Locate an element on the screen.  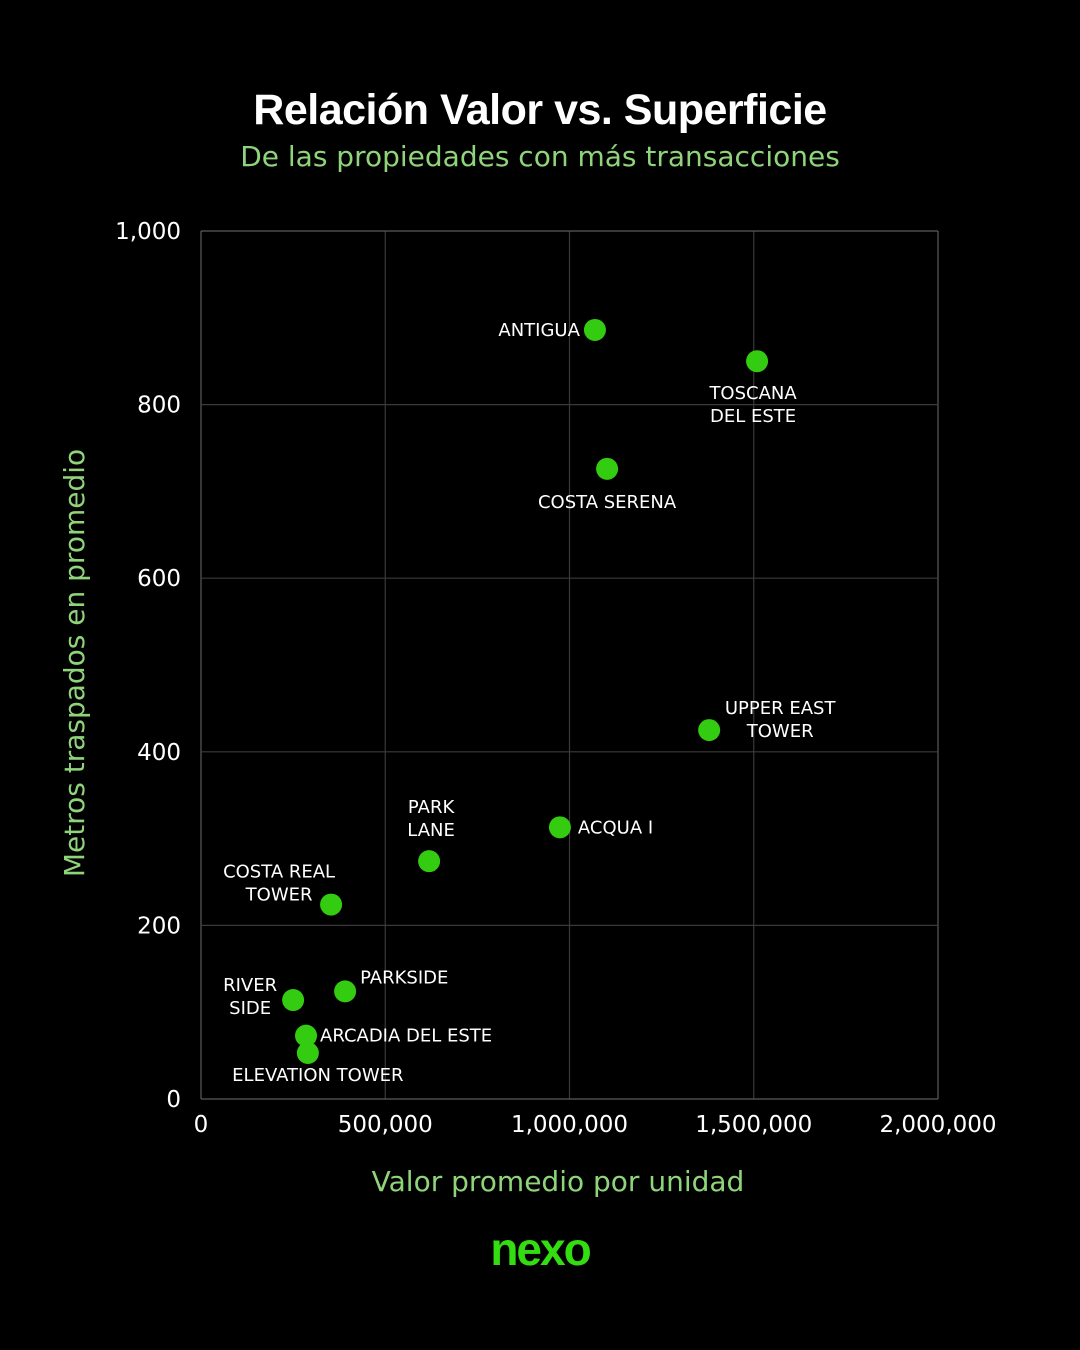
point-label: ARCADIA DEL ESTE is located at coordinates (406, 1036).